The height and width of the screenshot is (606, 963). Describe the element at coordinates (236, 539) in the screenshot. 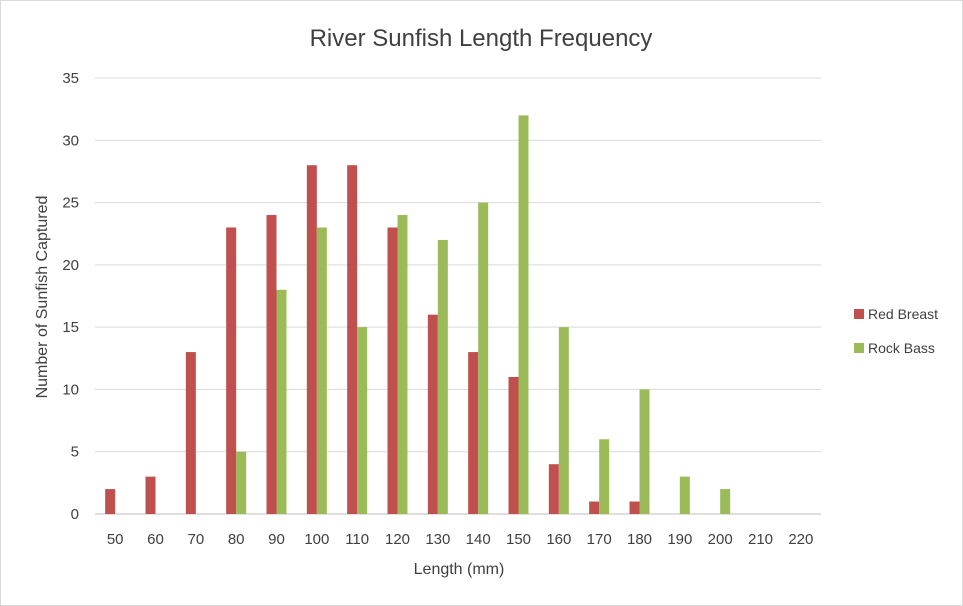

I see `x-tick-label: 80` at that location.